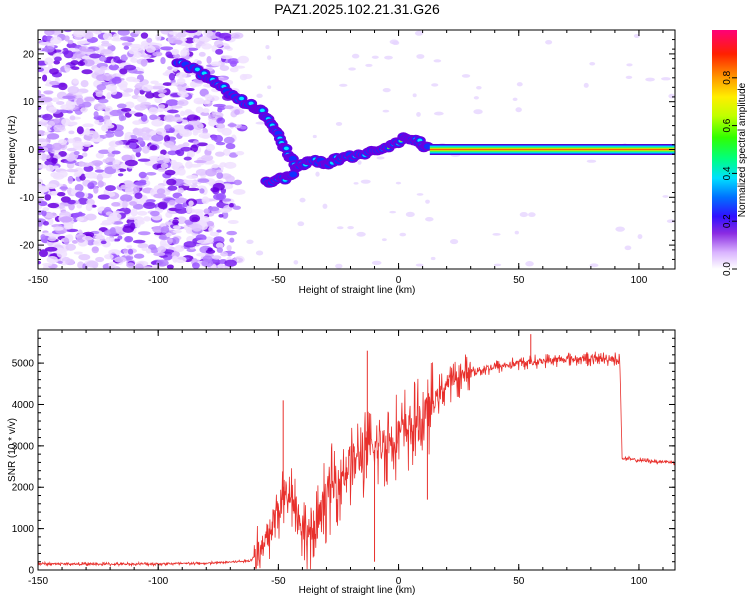 The image size is (750, 600). Describe the element at coordinates (31, 150) in the screenshot. I see `spectrogram-y-tick-label: 0` at that location.